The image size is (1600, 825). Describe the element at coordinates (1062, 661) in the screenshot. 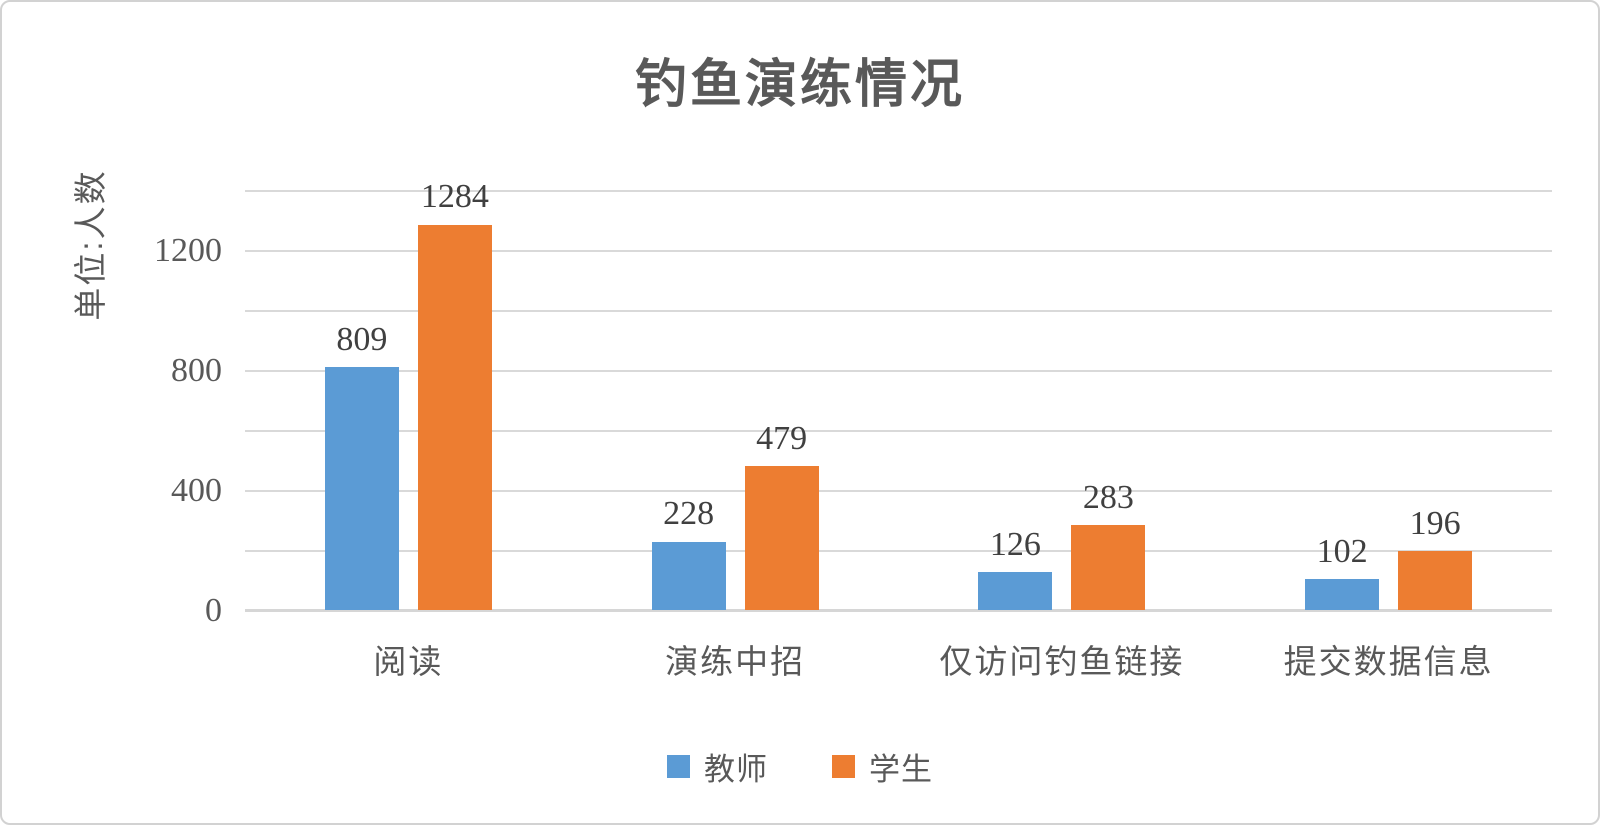

I see `category-label: 仅访问钓鱼链接` at that location.